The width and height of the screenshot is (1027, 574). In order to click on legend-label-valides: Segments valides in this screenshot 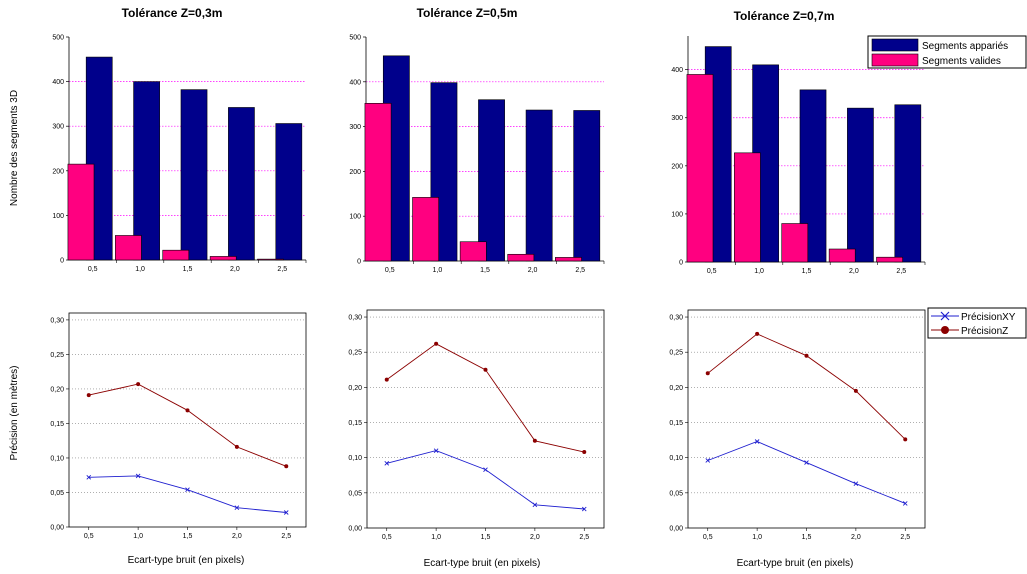, I will do `click(961, 61)`.